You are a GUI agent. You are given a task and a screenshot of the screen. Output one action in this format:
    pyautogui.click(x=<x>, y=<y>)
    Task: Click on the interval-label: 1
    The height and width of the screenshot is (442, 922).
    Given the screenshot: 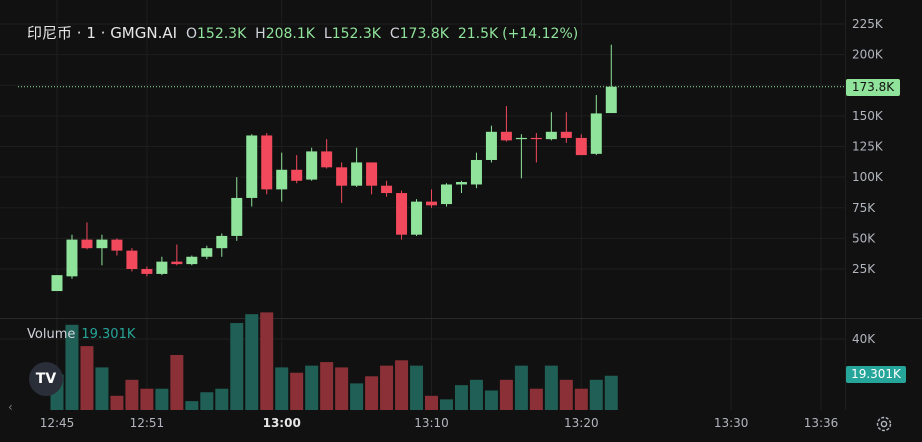 What is the action you would take?
    pyautogui.click(x=91, y=33)
    